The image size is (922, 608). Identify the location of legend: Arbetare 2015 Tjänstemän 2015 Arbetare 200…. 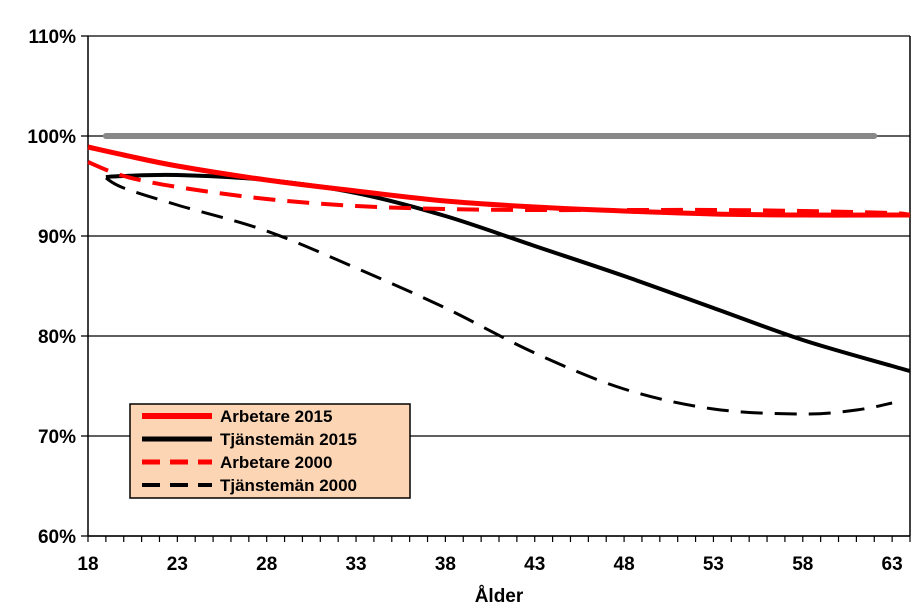
(270, 451).